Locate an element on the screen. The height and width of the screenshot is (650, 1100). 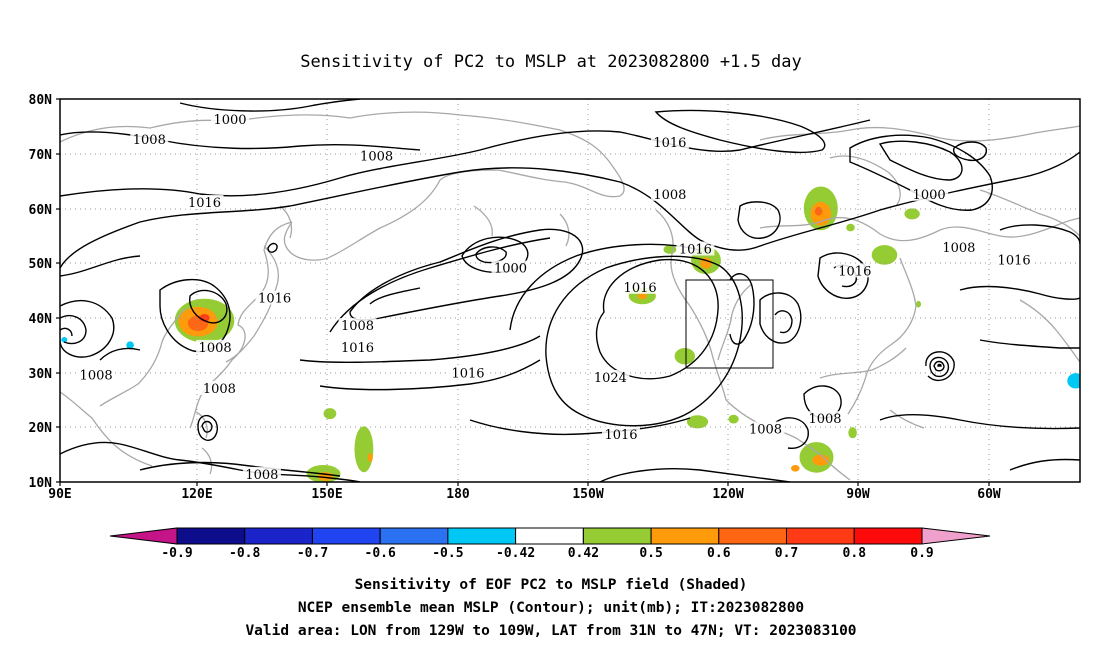
colorbar-tick-label: -0.42 is located at coordinates (515, 553).